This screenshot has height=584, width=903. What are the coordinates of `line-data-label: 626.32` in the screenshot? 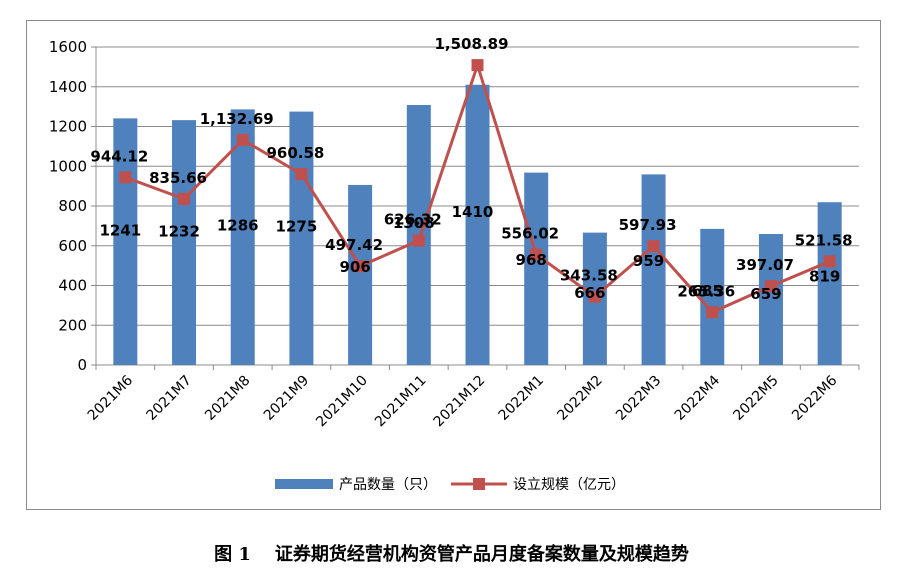 It's located at (413, 220).